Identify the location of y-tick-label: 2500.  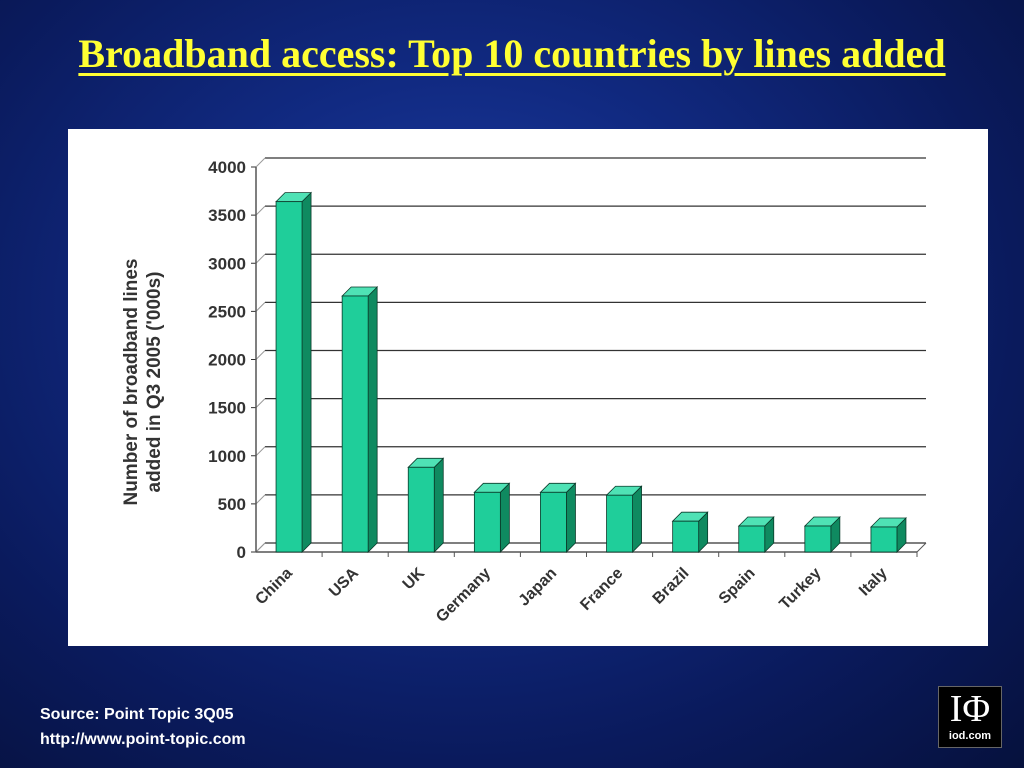
(227, 311).